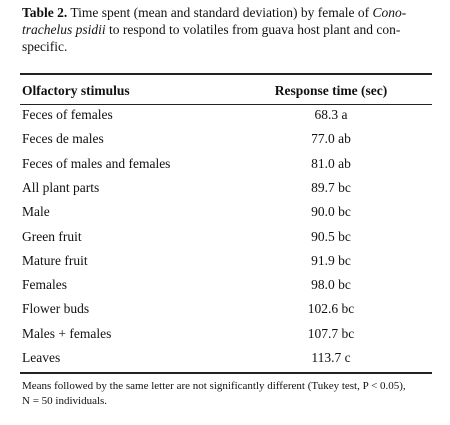 This screenshot has width=450, height=425. I want to click on response-cell: 107.7 bc, so click(331, 333).